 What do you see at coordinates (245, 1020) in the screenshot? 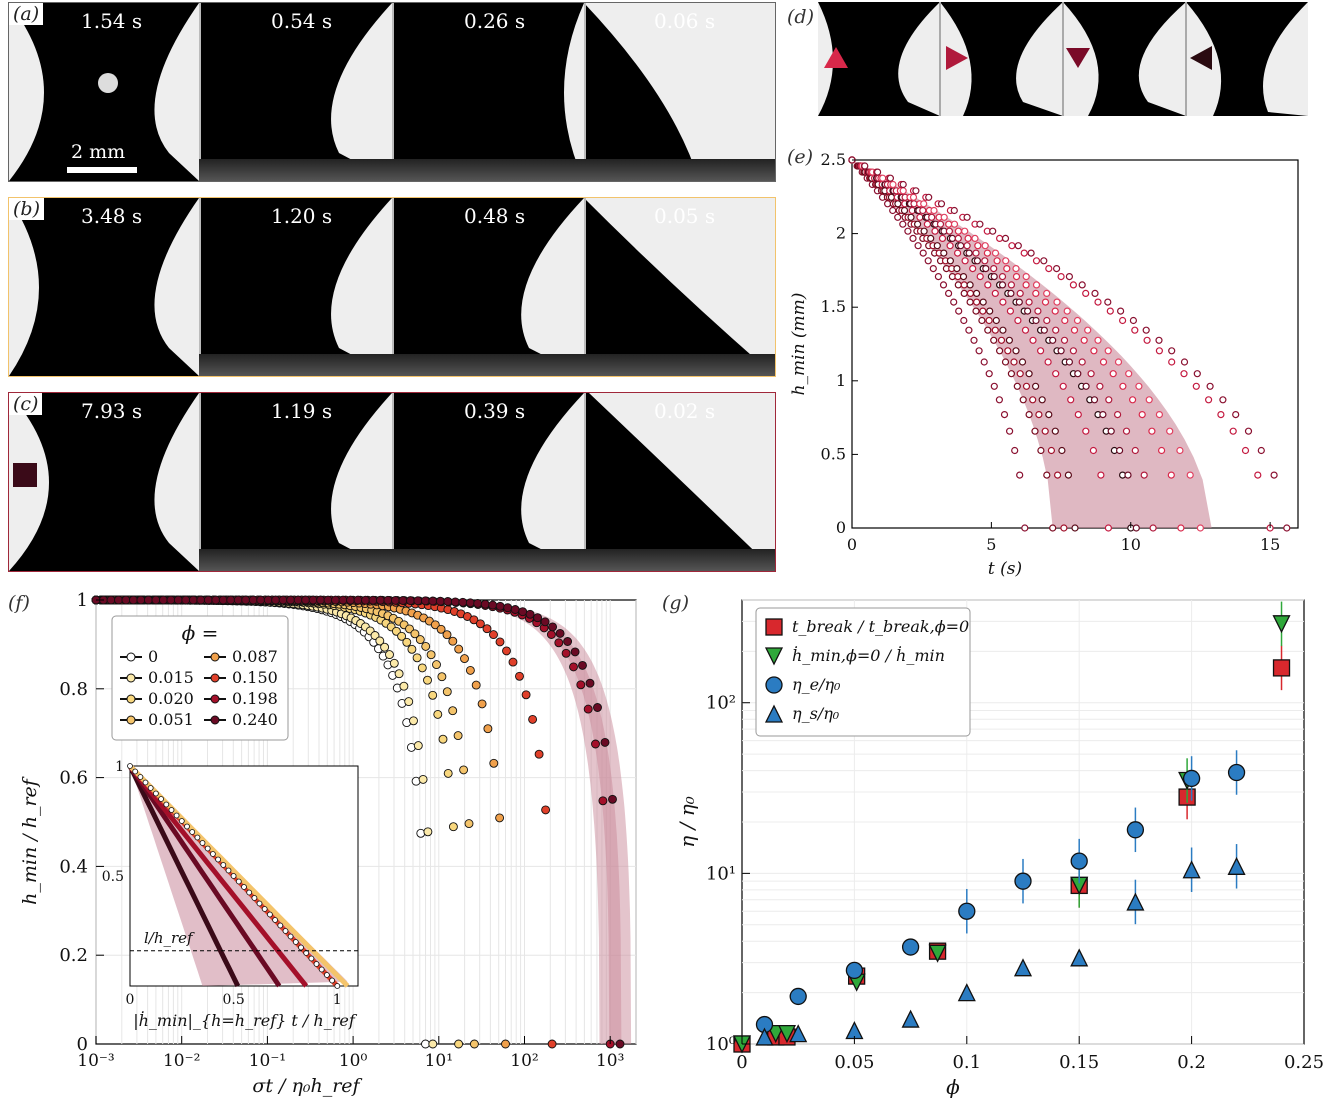
I see `inset-x-axis-label: |ḣ_min|_{h=h_ref} t / h_ref` at bounding box center [245, 1020].